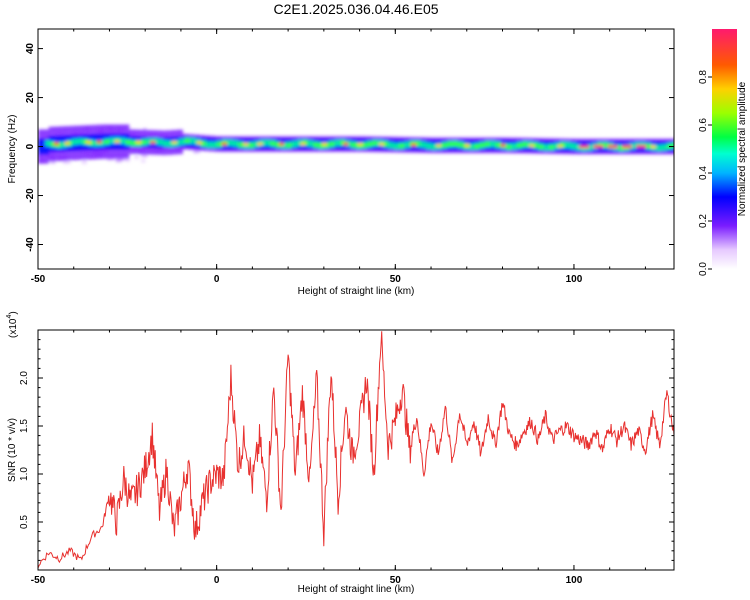 Image resolution: width=750 pixels, height=600 pixels. Describe the element at coordinates (703, 77) in the screenshot. I see `colorbar-tick-label: 0.8` at that location.